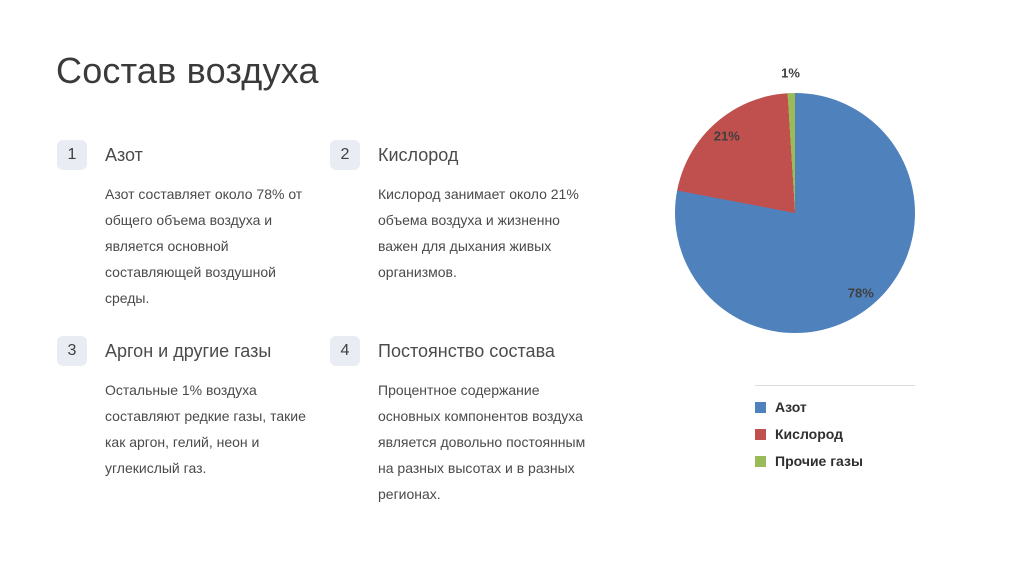 The image size is (1024, 576). I want to click on item-number-badge: 3, so click(72, 351).